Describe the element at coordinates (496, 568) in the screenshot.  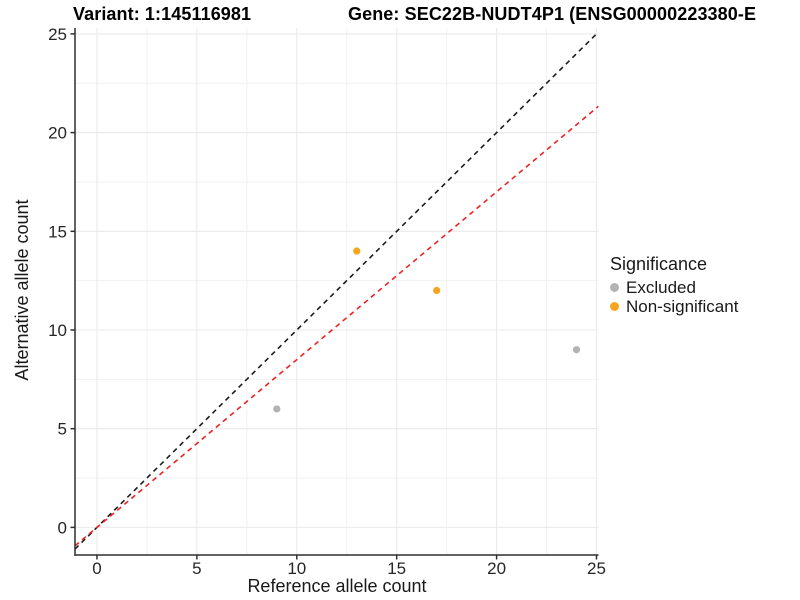
I see `x-tick-label: 20` at that location.